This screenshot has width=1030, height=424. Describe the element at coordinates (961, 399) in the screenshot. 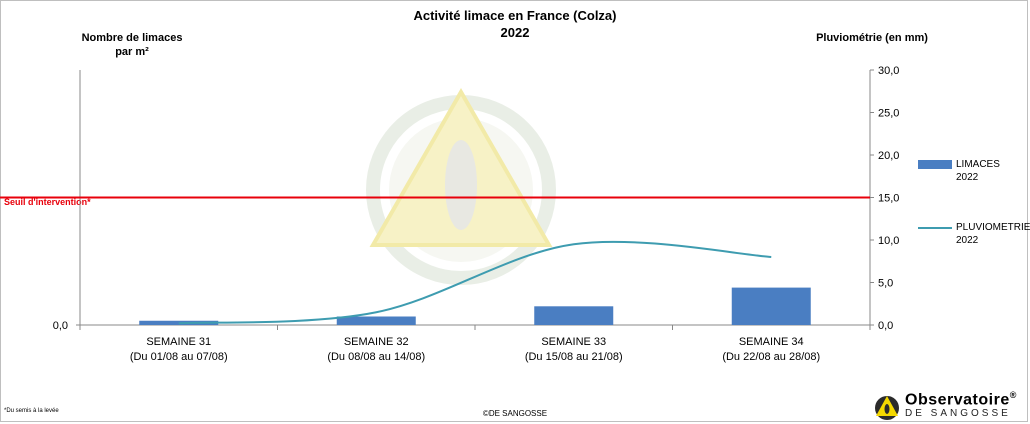

I see `logo-title: Observatoire®` at that location.